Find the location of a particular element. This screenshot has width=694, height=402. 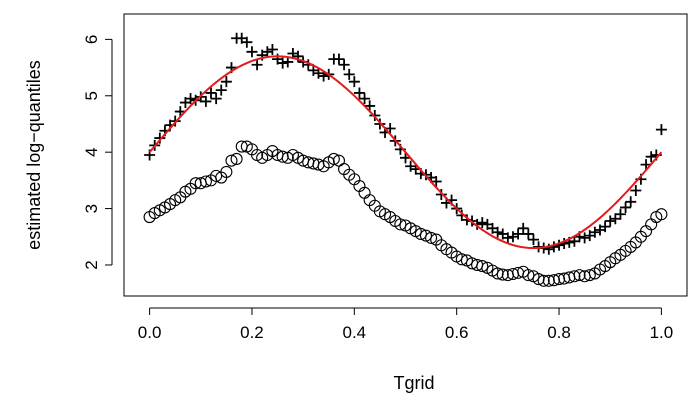

x-axis-title: Tgrid is located at coordinates (413, 383).